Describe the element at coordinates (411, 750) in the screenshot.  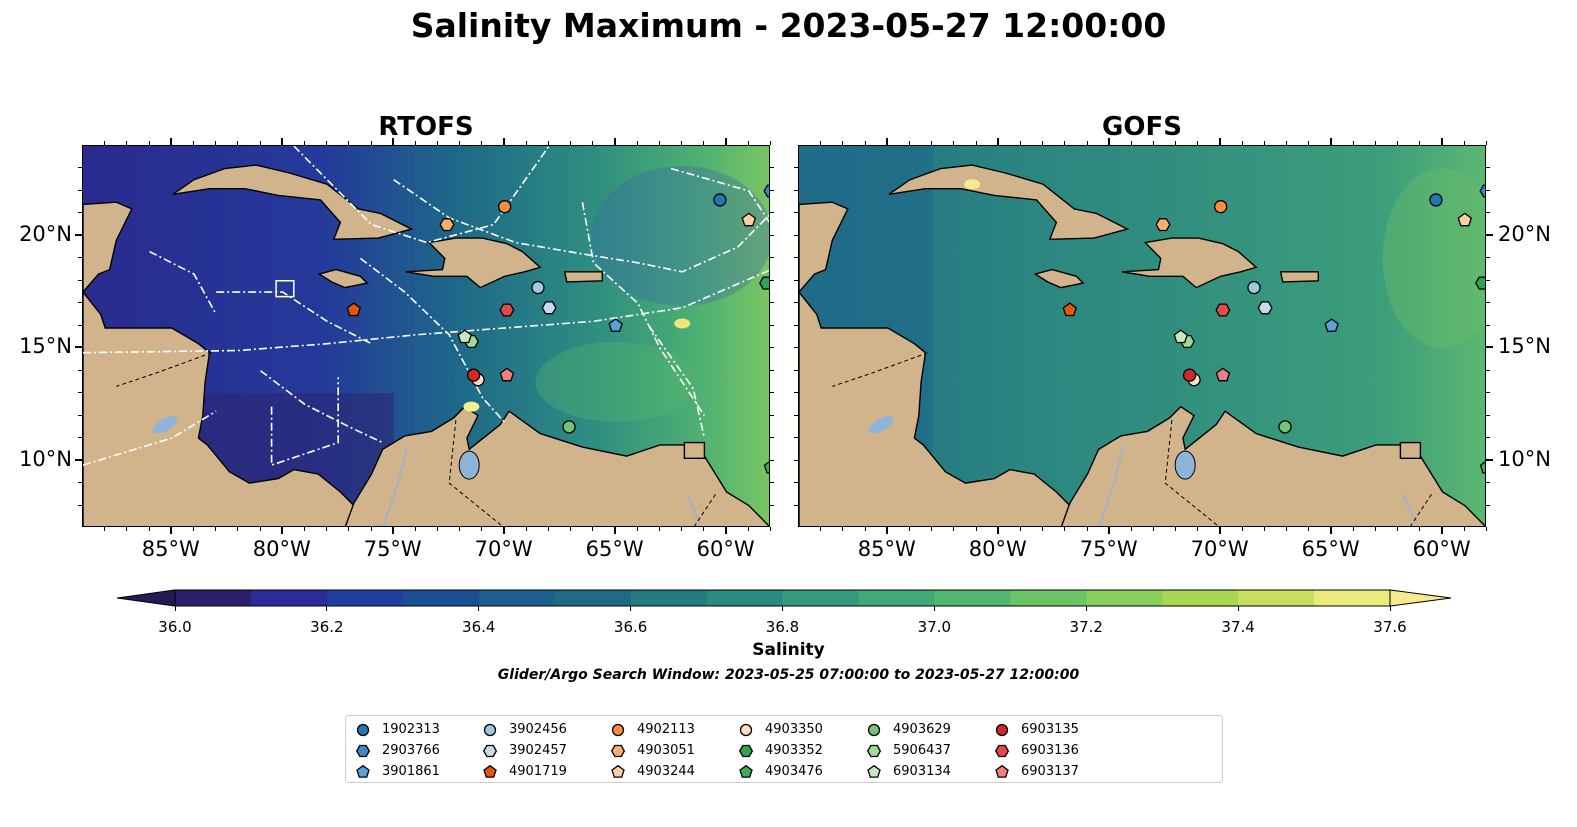
I see `legend-label: 2903766` at that location.